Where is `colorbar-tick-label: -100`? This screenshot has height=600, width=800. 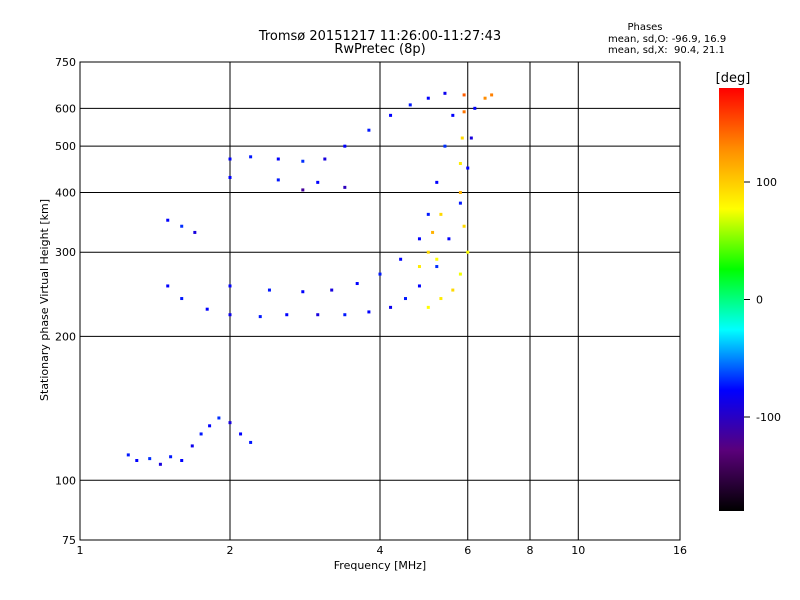 colorbar-tick-label: -100 is located at coordinates (768, 417).